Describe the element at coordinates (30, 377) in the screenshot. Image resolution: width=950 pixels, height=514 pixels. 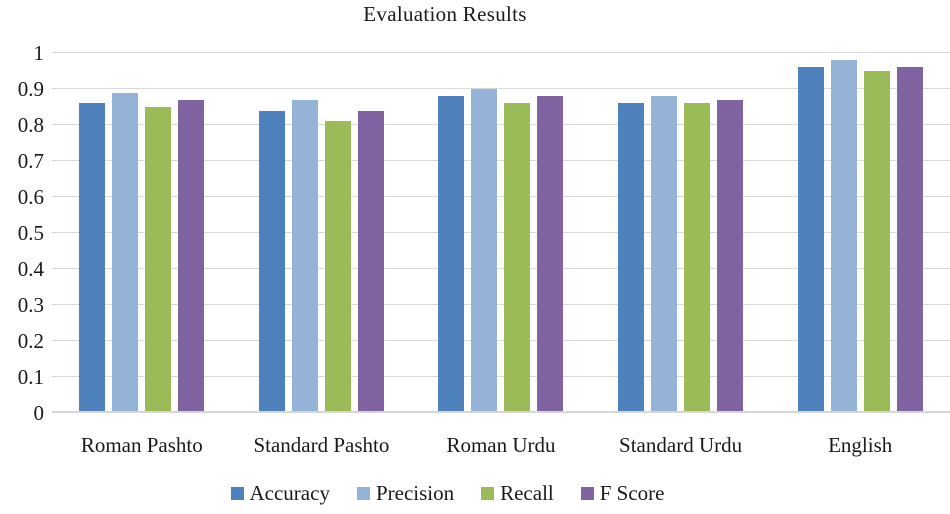
I see `y-tick-label: 0.1` at that location.